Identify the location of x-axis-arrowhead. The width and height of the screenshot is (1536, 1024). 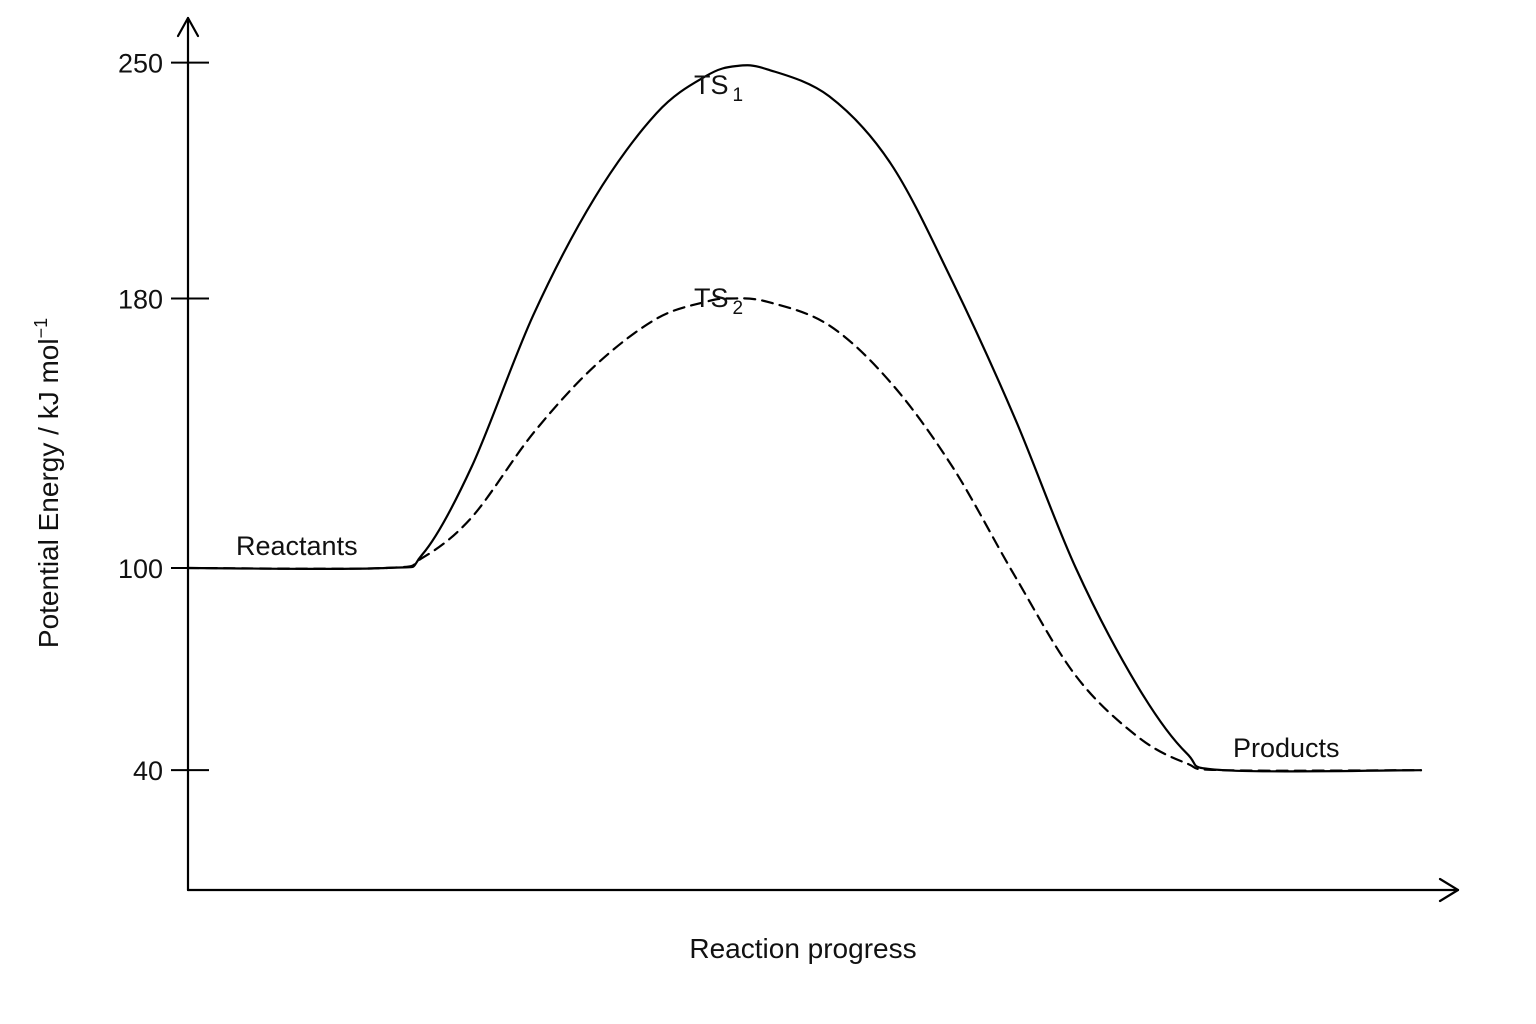
(1449, 890).